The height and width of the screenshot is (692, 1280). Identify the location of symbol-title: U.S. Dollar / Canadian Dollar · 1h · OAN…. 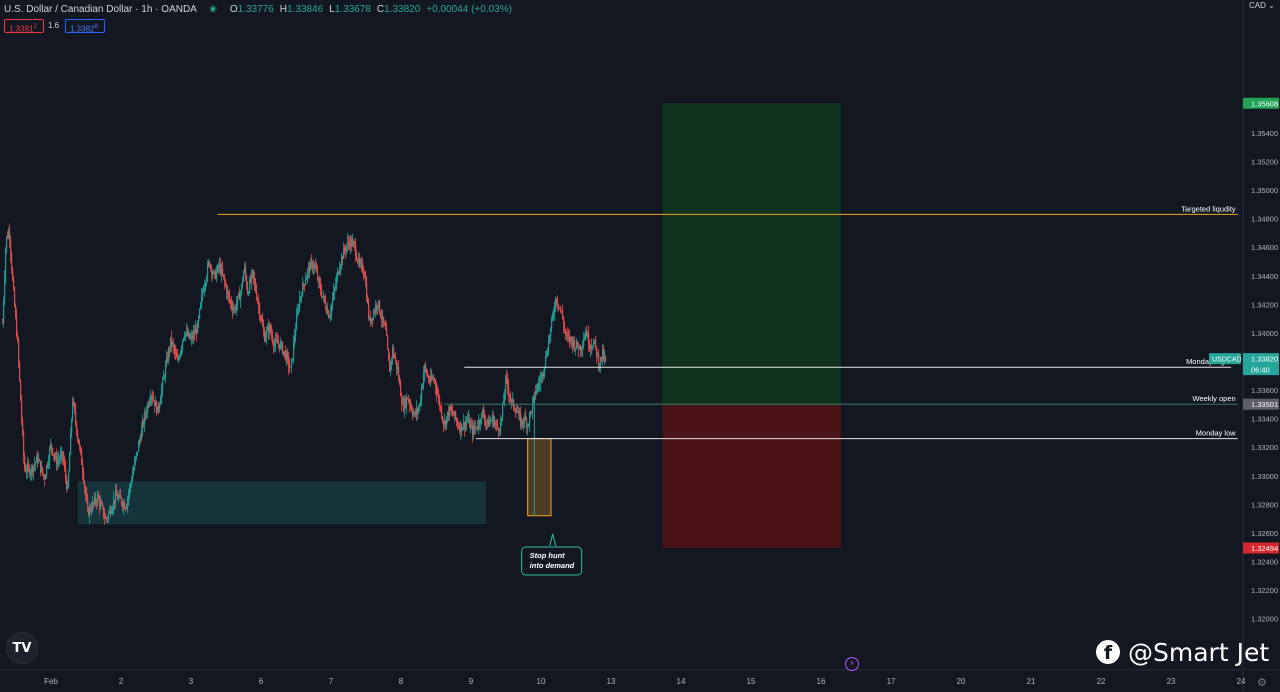
(100, 9).